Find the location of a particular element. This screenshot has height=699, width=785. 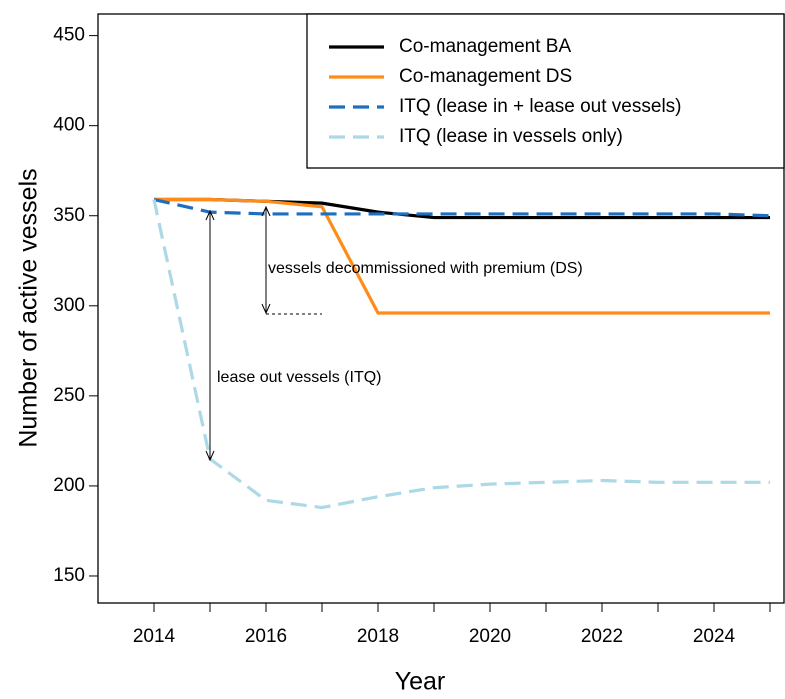

x-tick-label: 2016 is located at coordinates (266, 636).